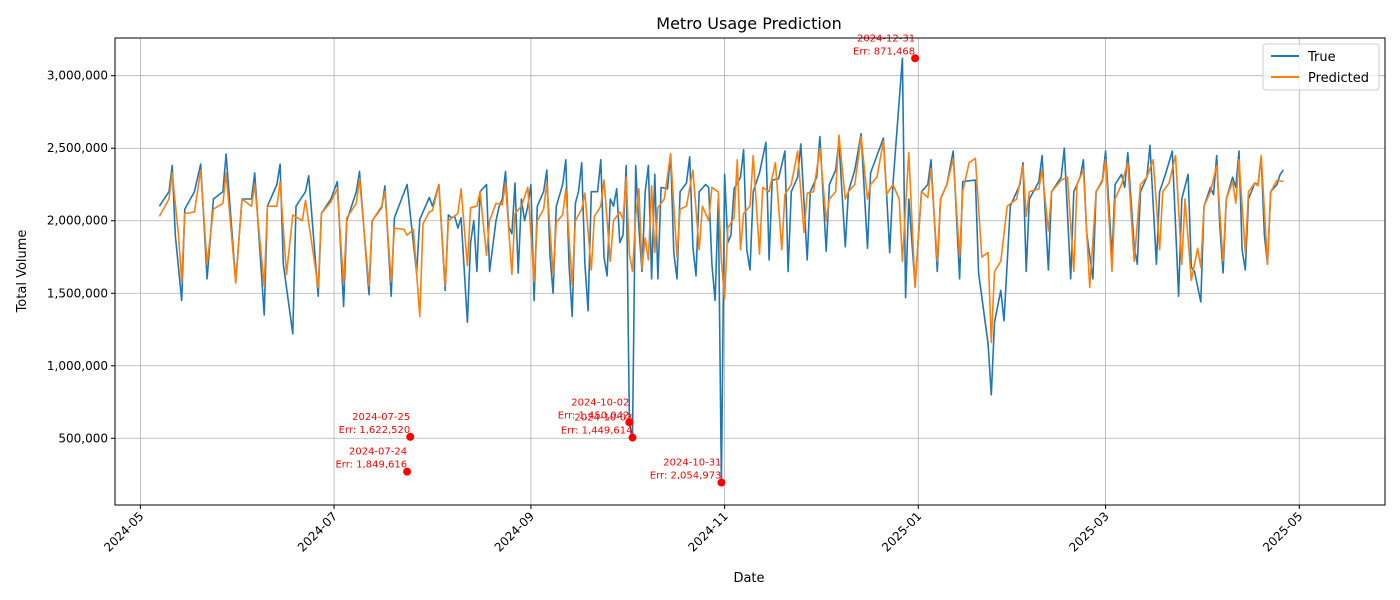 This screenshot has width=1400, height=600. I want to click on error-value-label: Err: 2,054,973, so click(686, 476).